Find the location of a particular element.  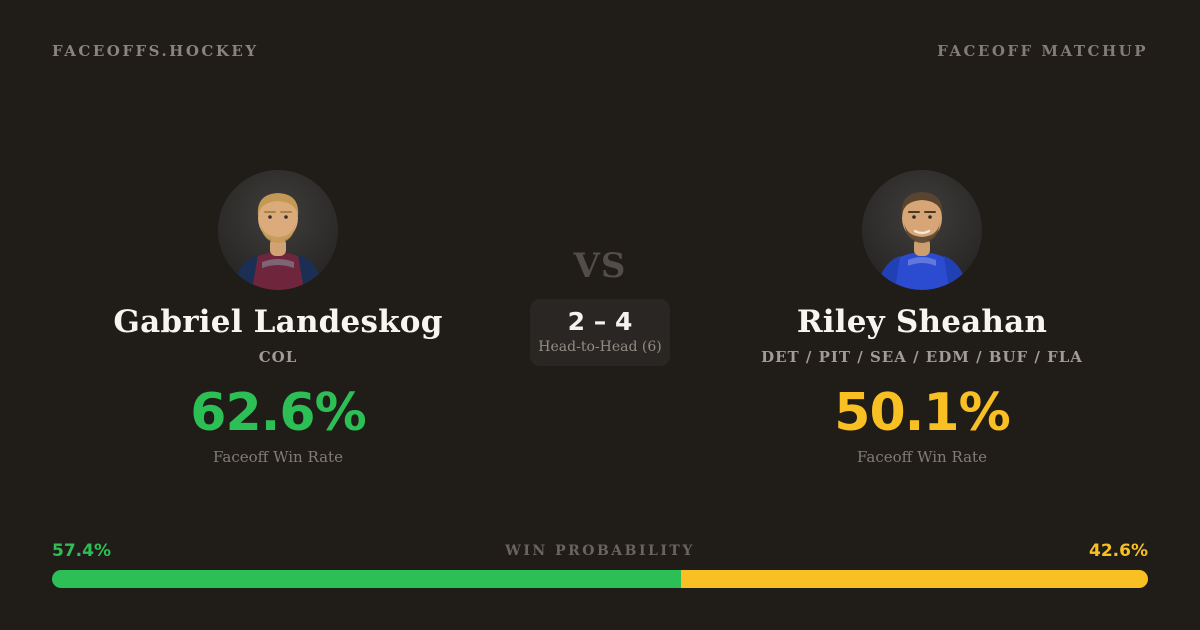

win-probability-bar is located at coordinates (600, 579).